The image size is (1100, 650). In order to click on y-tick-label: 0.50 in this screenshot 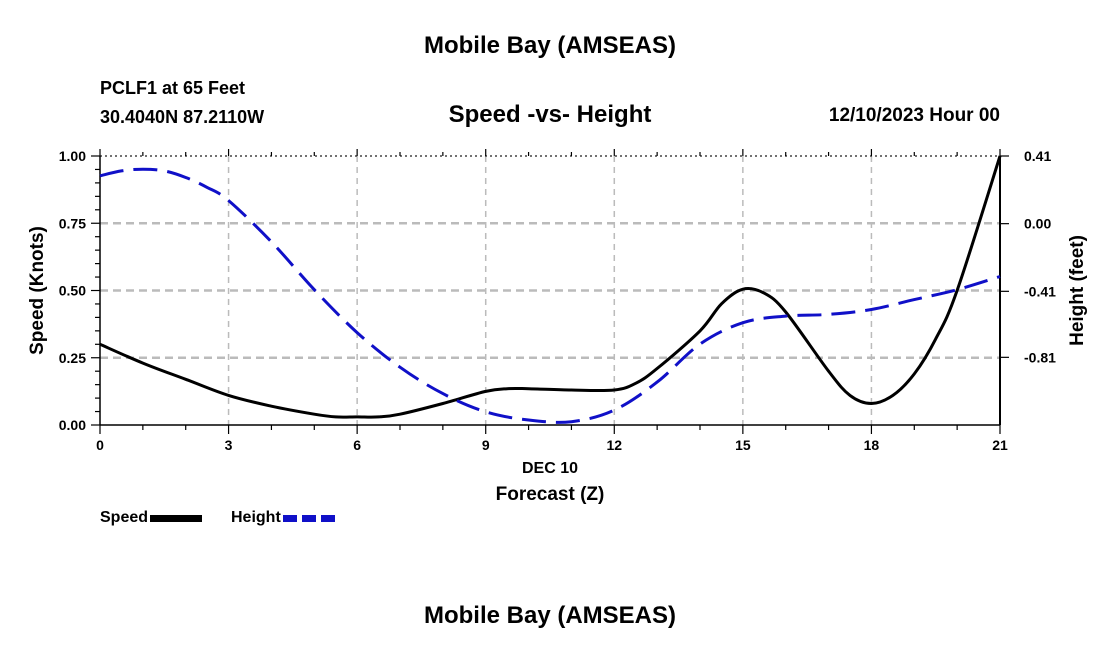, I will do `click(72, 291)`.